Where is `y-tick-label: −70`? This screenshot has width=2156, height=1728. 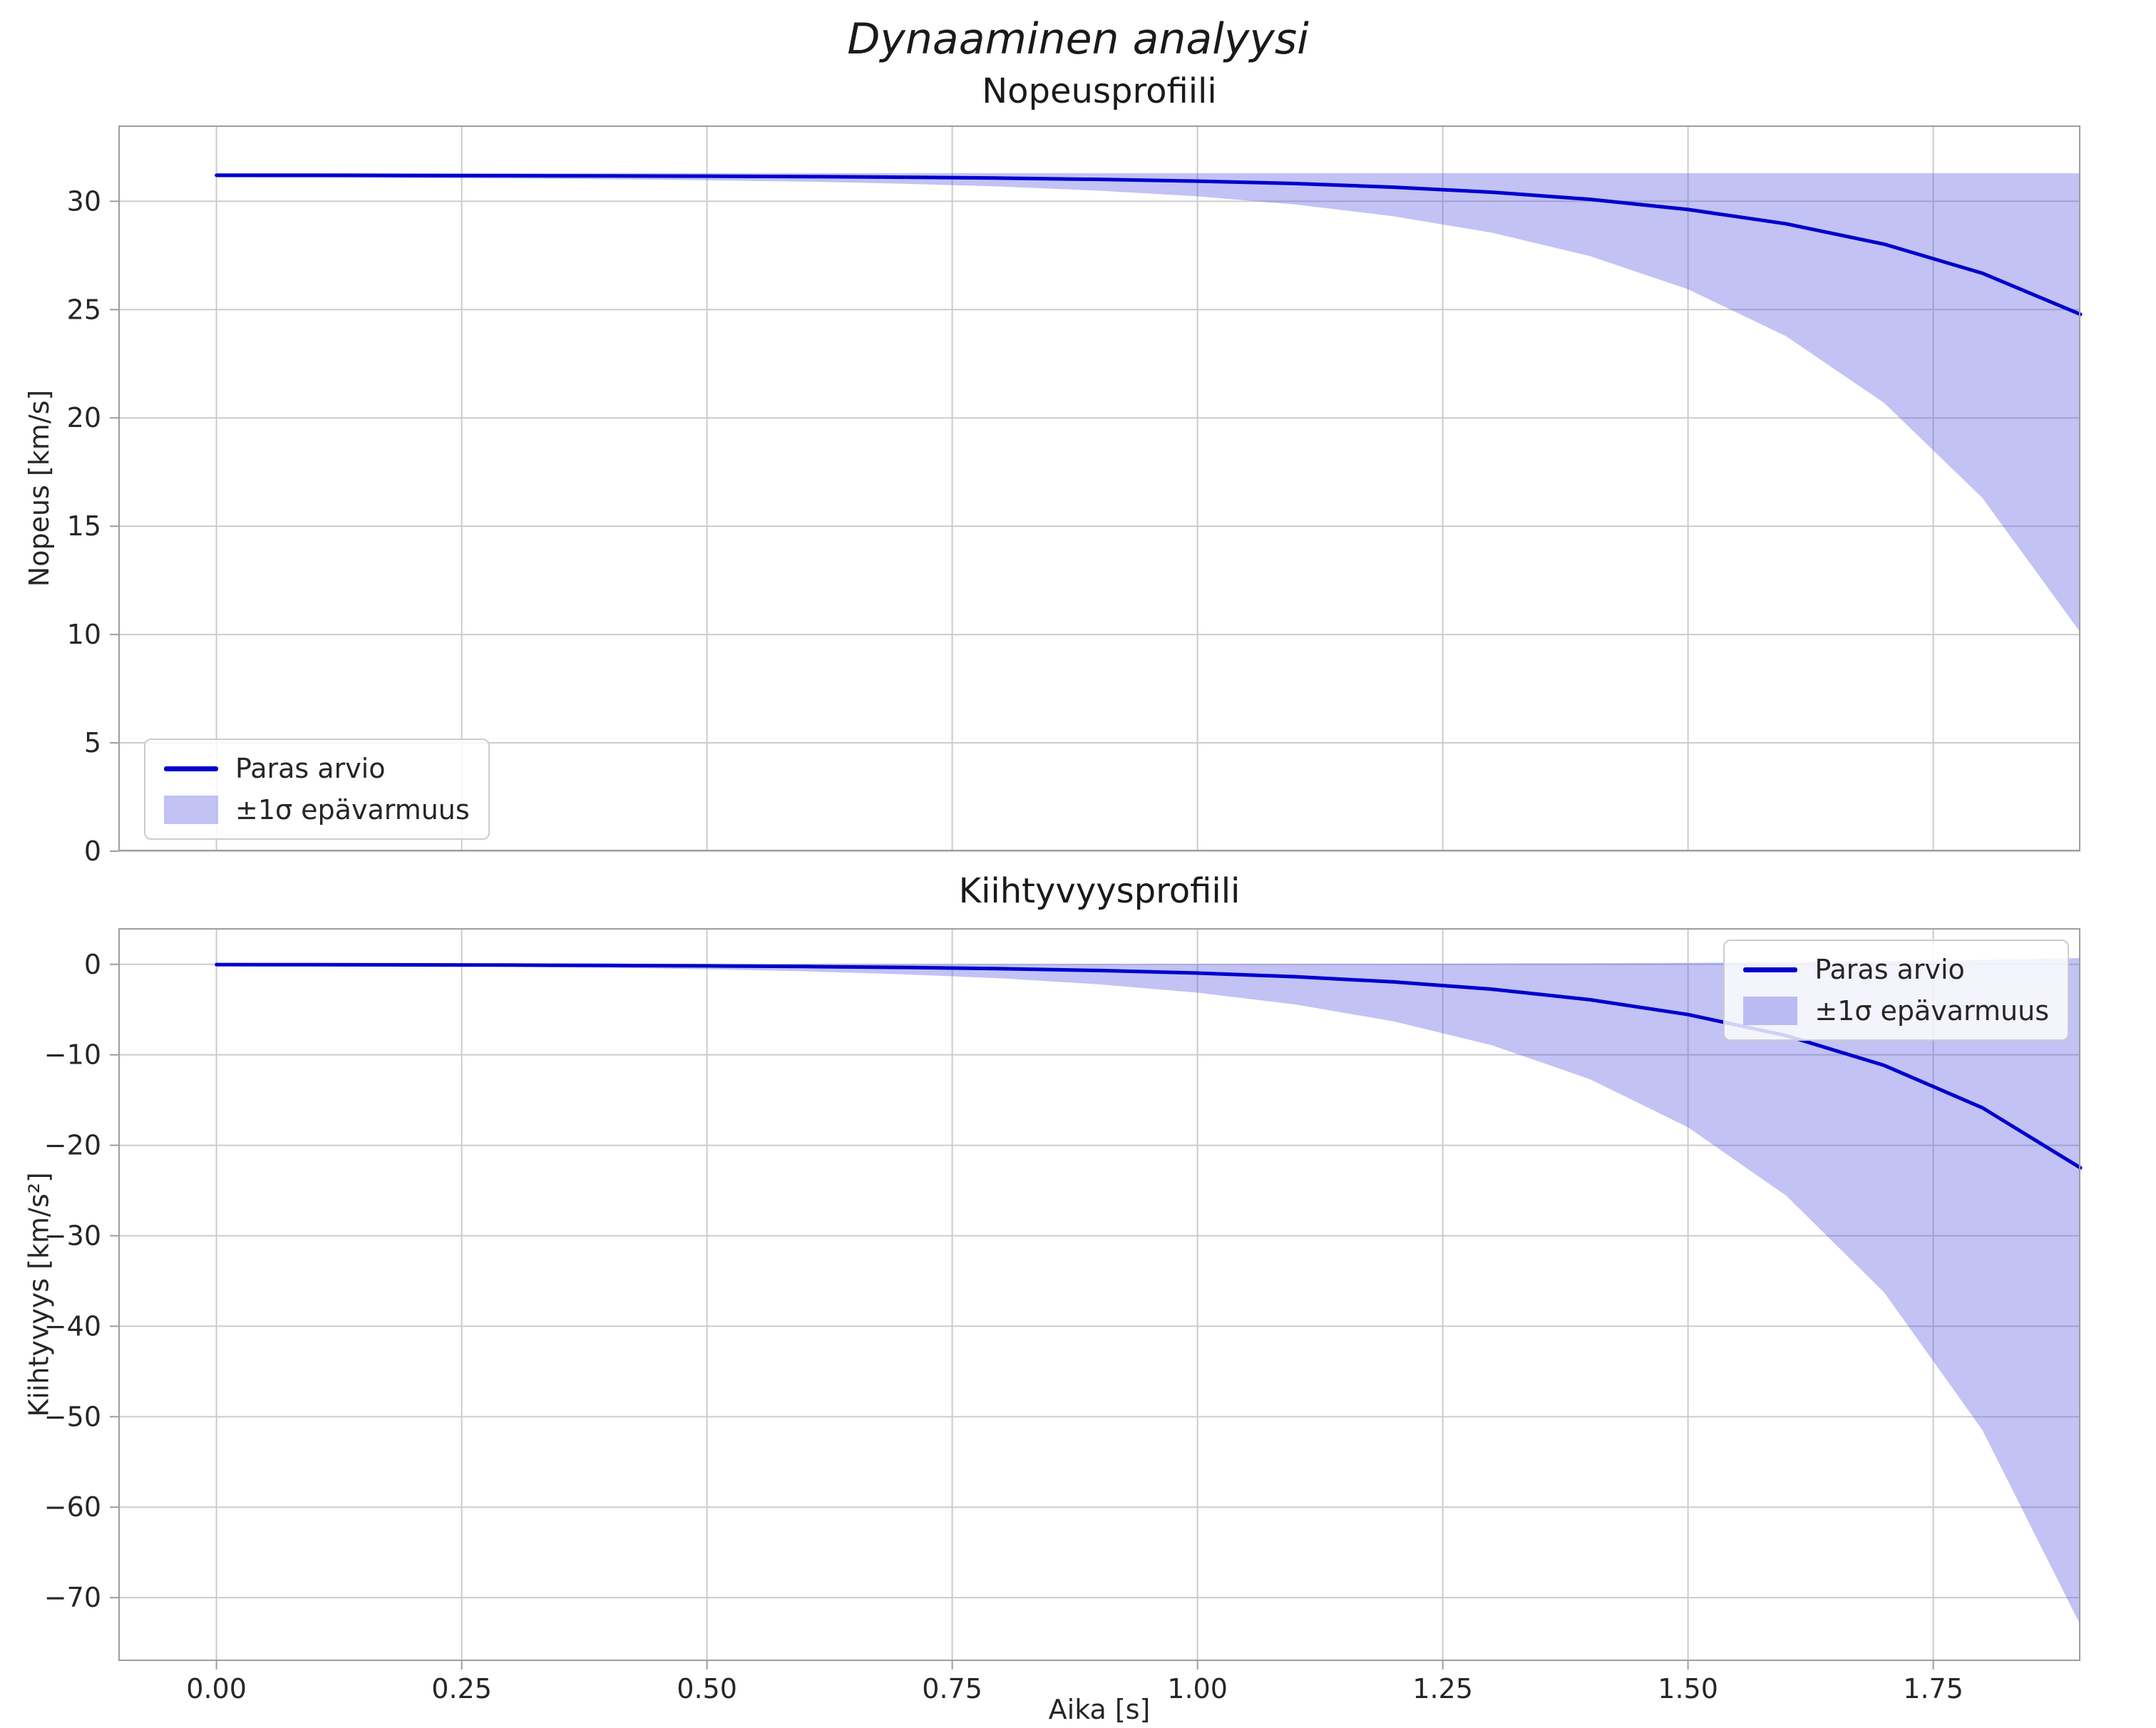
y-tick-label: −70 is located at coordinates (72, 1597).